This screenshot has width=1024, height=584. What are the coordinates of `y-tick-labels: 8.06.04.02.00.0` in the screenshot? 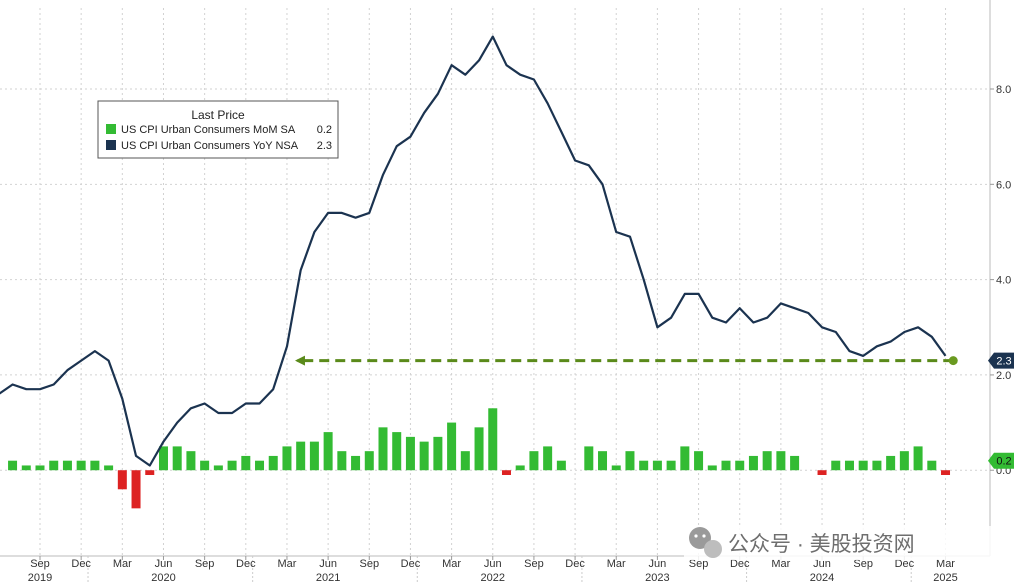 It's located at (1003, 280).